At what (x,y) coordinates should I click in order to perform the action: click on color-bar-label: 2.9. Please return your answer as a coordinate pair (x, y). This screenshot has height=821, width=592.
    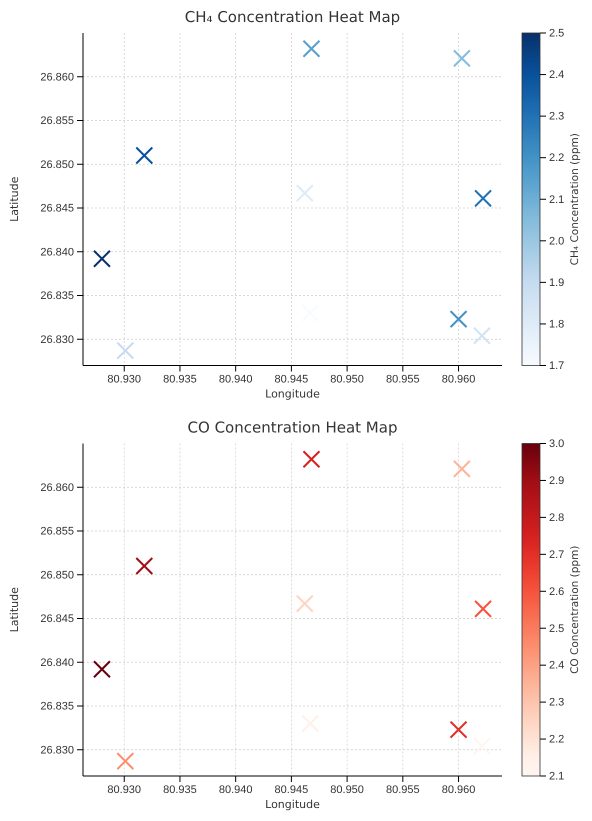
    Looking at the image, I should click on (556, 480).